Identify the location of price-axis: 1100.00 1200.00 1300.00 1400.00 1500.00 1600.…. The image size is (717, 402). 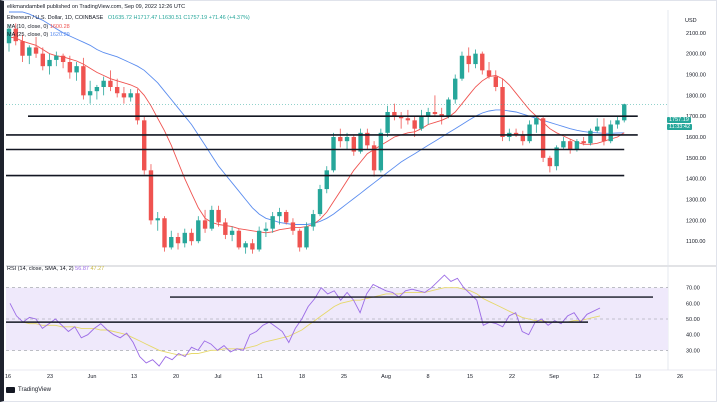
(696, 138).